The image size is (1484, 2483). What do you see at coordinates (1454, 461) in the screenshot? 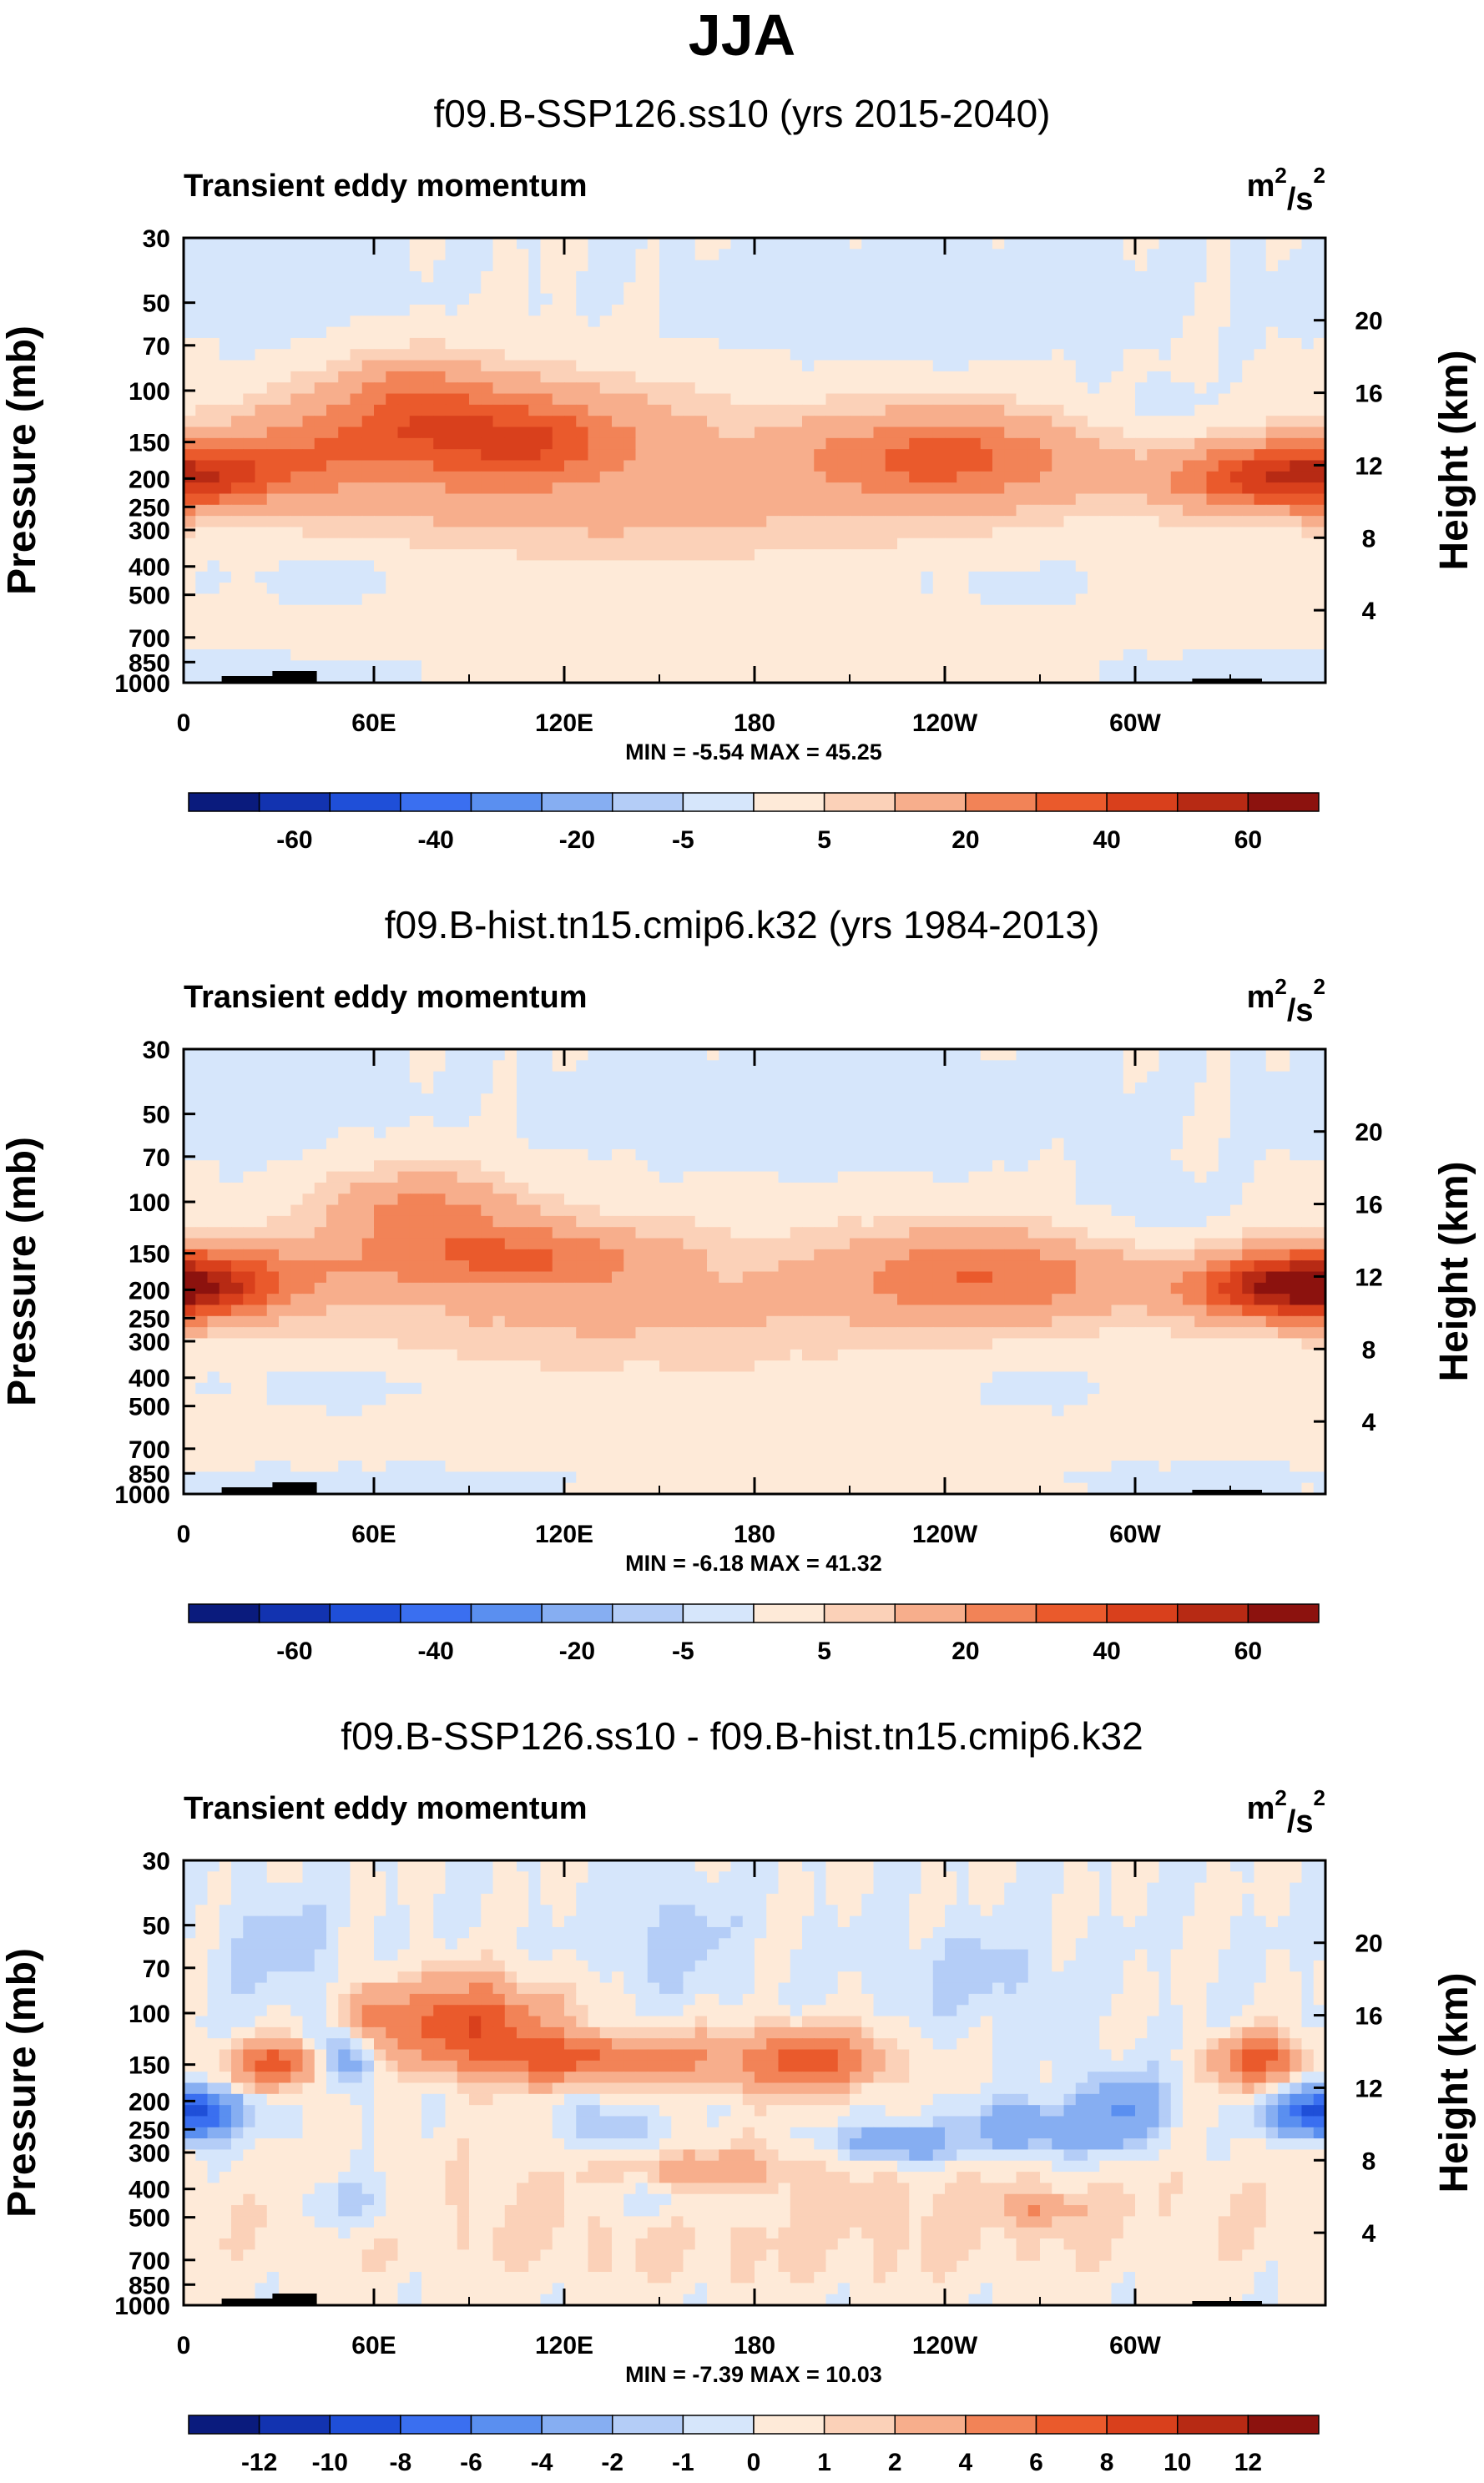
I see `y2-axis-label: Height (km)` at bounding box center [1454, 461].